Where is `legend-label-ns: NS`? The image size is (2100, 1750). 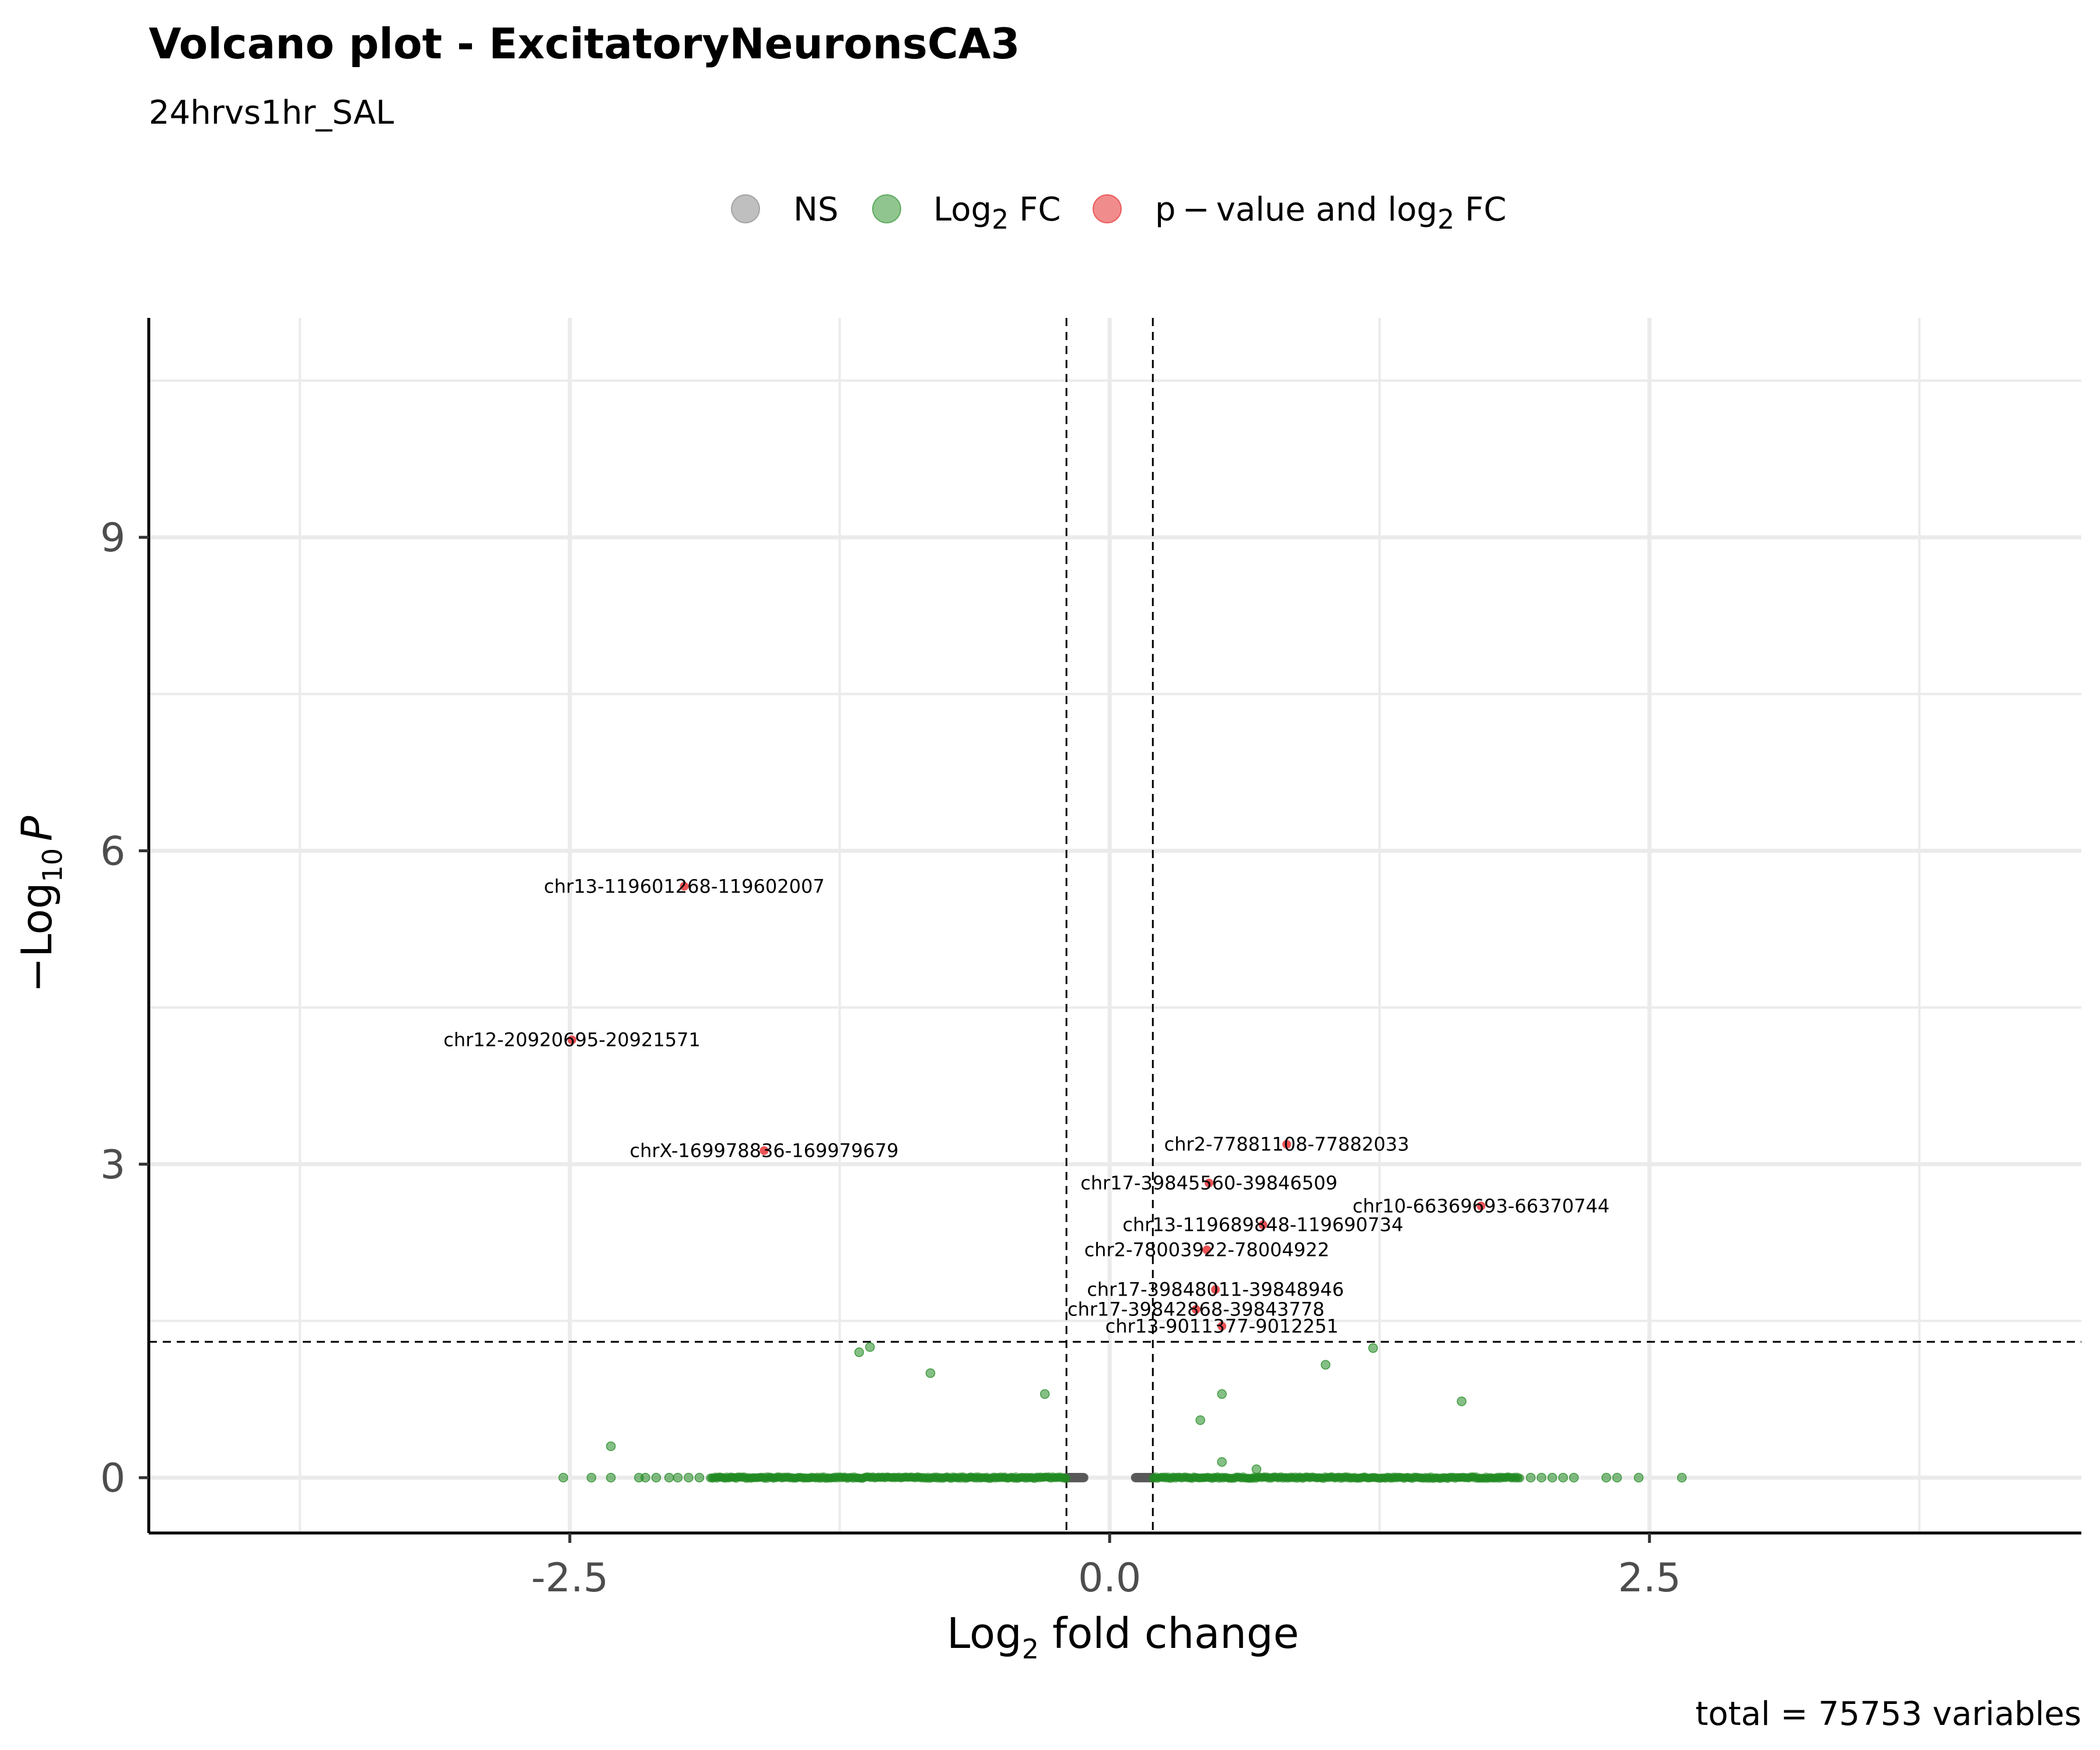
legend-label-ns: NS is located at coordinates (815, 210).